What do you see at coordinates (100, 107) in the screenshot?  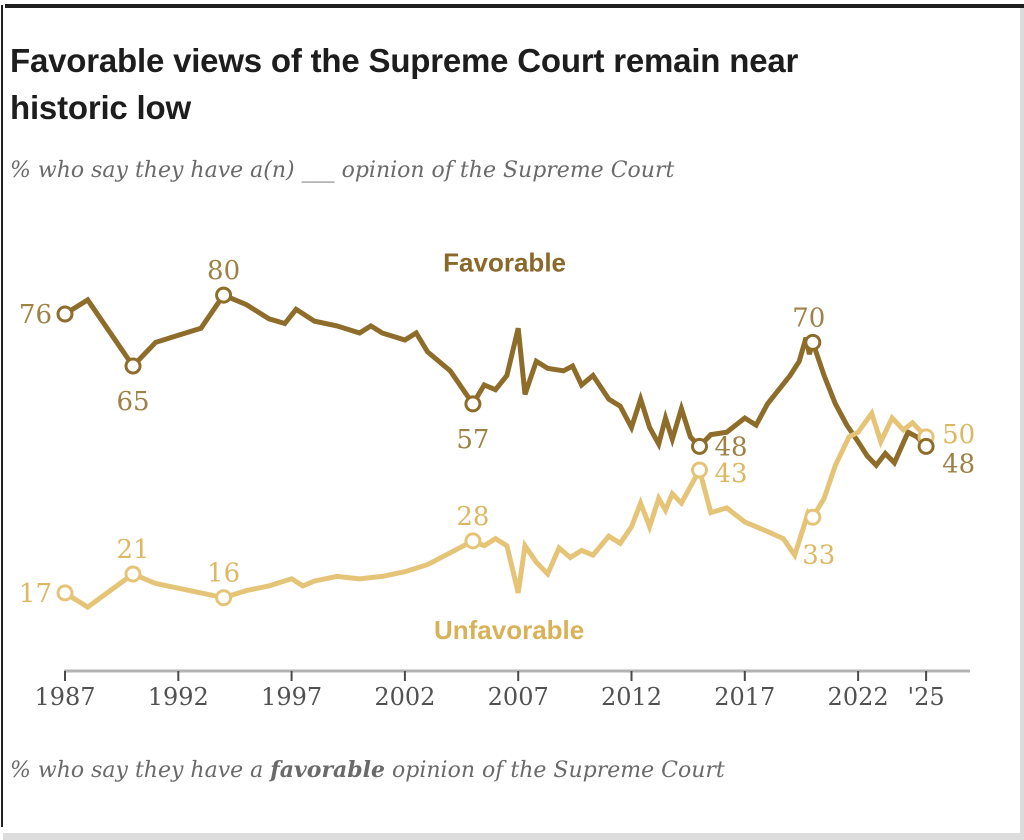 I see `chart-title-line2: historic low` at bounding box center [100, 107].